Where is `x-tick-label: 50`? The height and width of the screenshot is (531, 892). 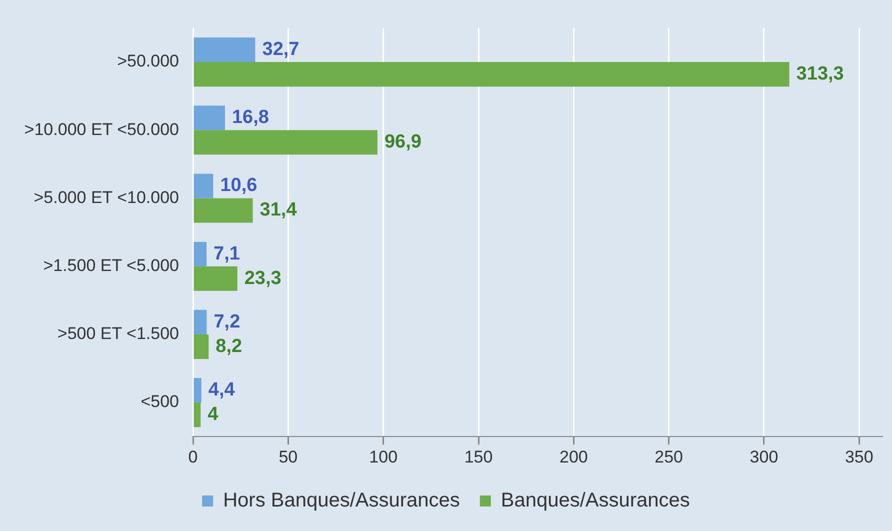 x-tick-label: 50 is located at coordinates (288, 456).